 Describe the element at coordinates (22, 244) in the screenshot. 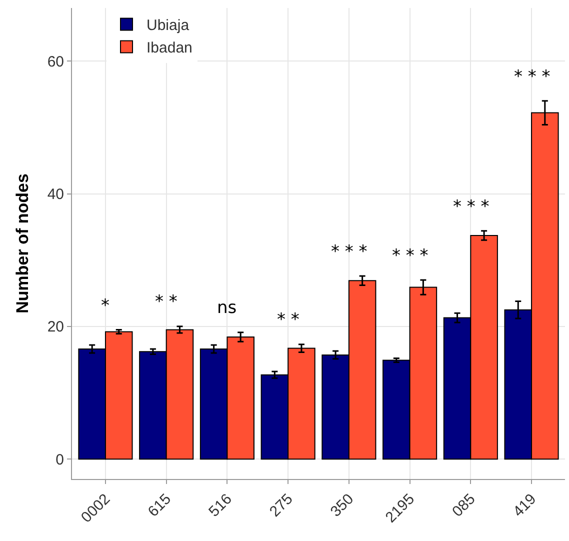

I see `y-axis-title: Number of nodes` at that location.